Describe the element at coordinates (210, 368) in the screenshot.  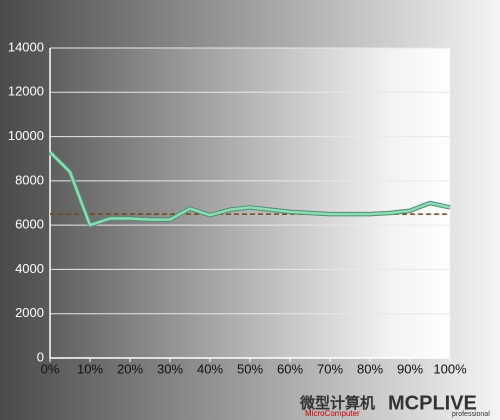
I see `x-tick-label: 40%` at that location.